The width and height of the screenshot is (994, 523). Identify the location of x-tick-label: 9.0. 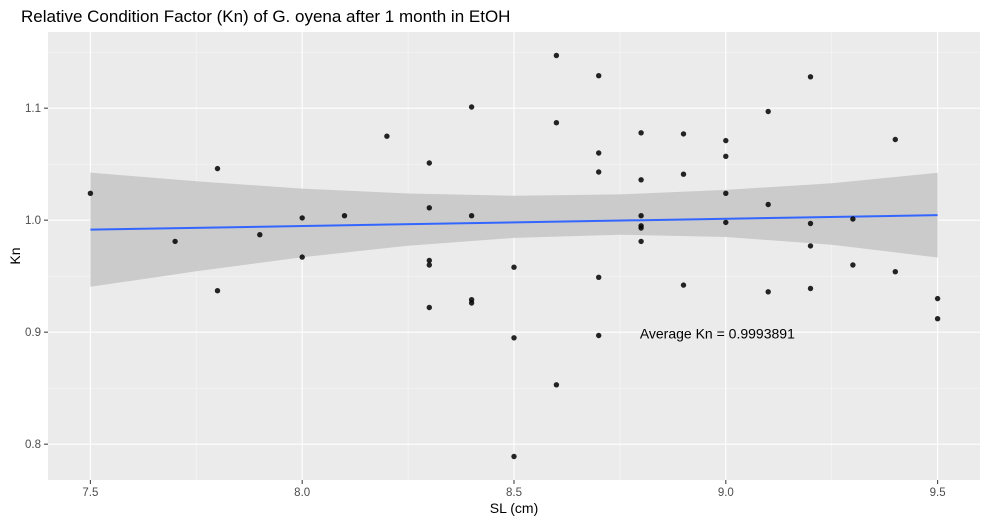
(726, 493).